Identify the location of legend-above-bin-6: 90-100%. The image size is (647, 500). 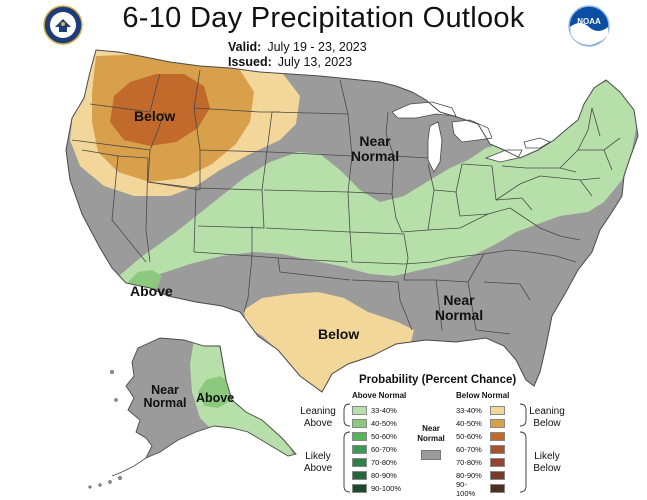
(376, 488).